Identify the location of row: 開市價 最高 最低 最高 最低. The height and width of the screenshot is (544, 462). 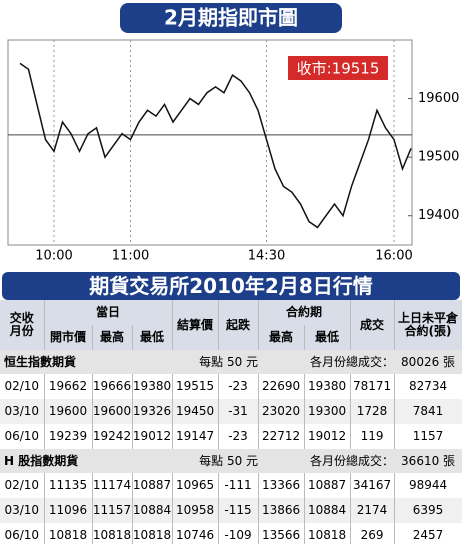
(231, 337).